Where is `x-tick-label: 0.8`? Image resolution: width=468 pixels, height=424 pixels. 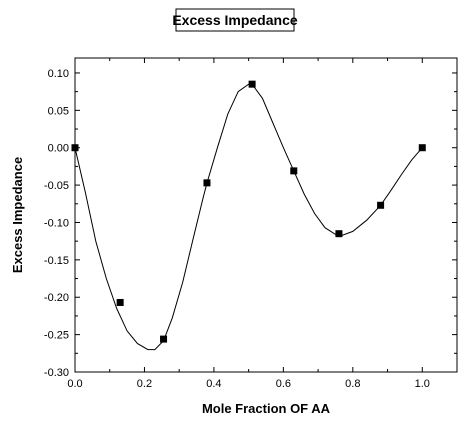 x-tick-label: 0.8 is located at coordinates (352, 384).